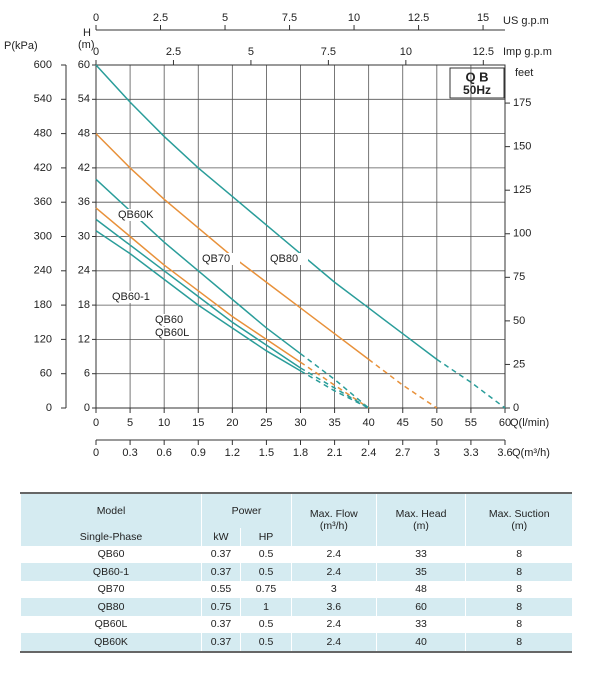 The height and width of the screenshot is (680, 591). Describe the element at coordinates (437, 423) in the screenshot. I see `x-tick-label: 50` at that location.